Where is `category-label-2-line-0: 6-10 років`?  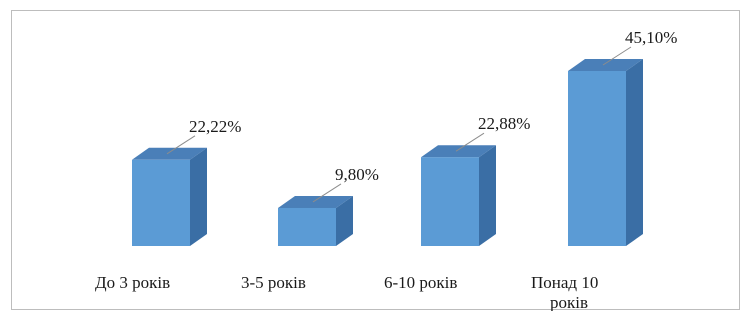
category-label-2-line-0: 6-10 років is located at coordinates (420, 282).